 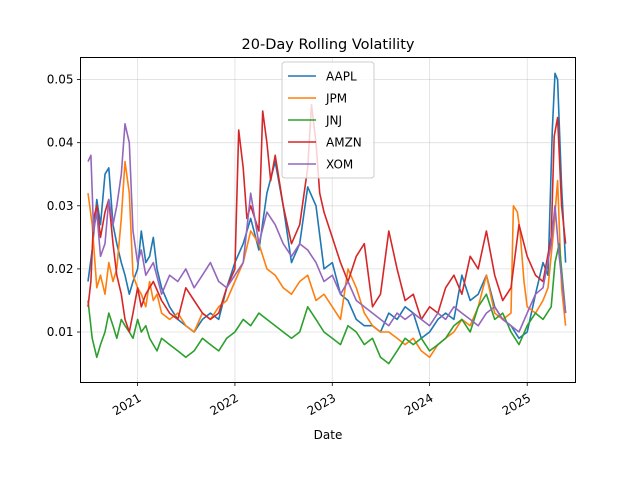 I want to click on legend-frame, so click(x=328, y=120).